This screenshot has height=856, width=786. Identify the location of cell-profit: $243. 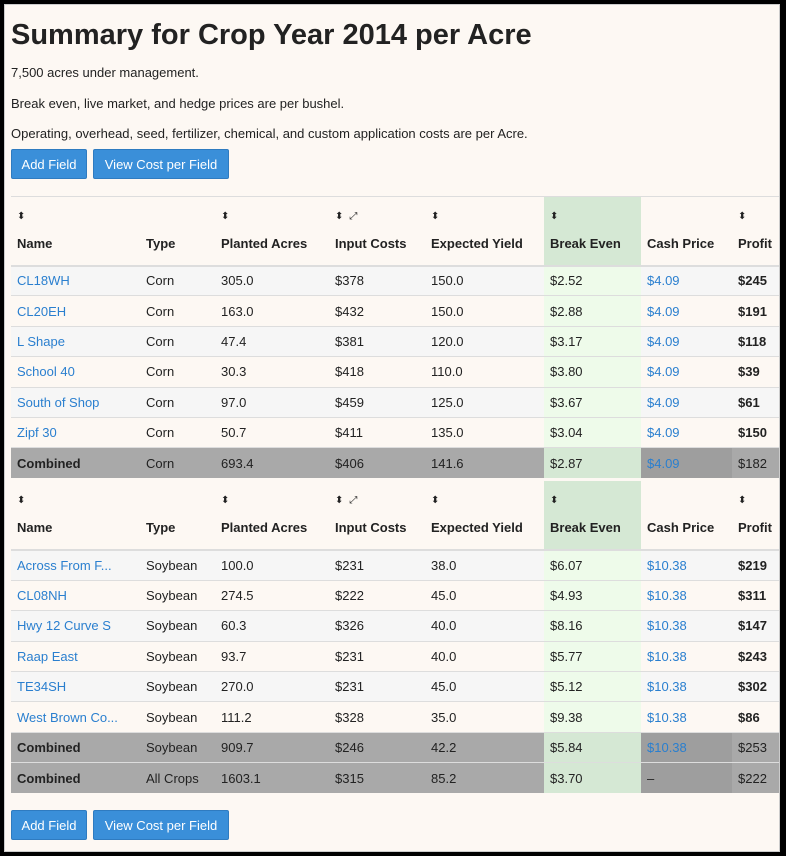
(755, 656).